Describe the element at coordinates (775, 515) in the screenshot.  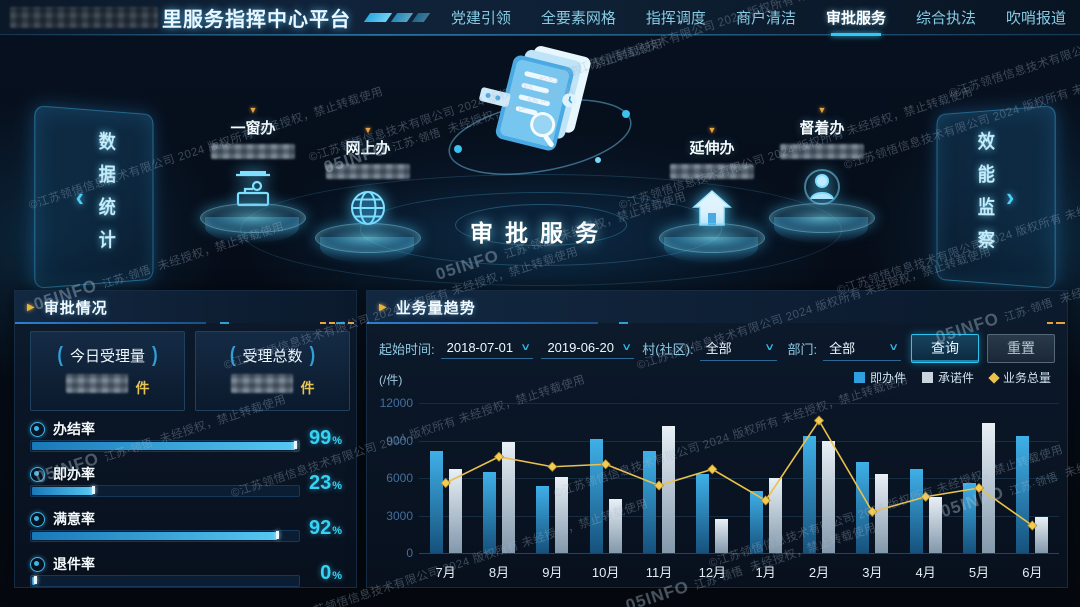
I see `bar-承诺件-1月` at that location.